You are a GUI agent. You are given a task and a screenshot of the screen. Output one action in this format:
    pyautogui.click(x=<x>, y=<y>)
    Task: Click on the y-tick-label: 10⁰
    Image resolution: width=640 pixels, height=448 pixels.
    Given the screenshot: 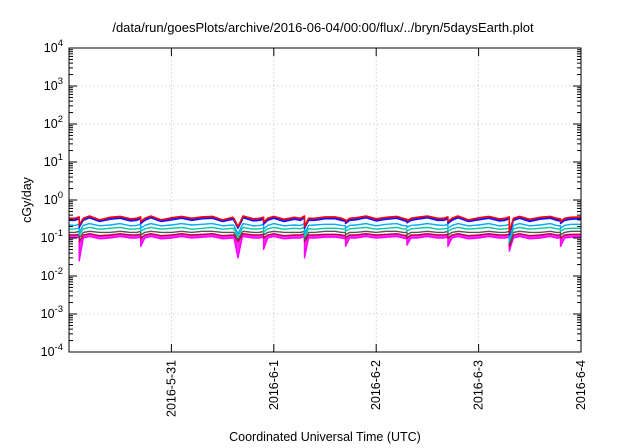 What is the action you would take?
    pyautogui.click(x=53, y=198)
    